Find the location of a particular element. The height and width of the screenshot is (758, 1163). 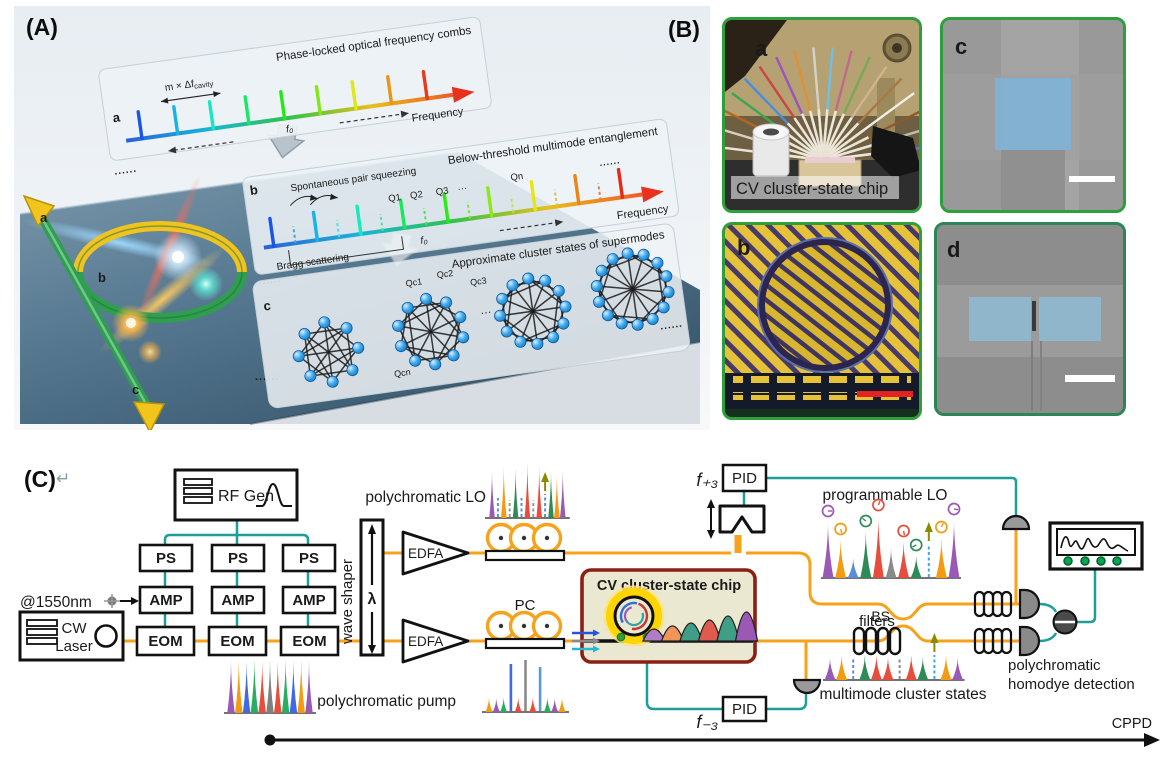

prog-lo-label: programmable LO is located at coordinates (885, 495).